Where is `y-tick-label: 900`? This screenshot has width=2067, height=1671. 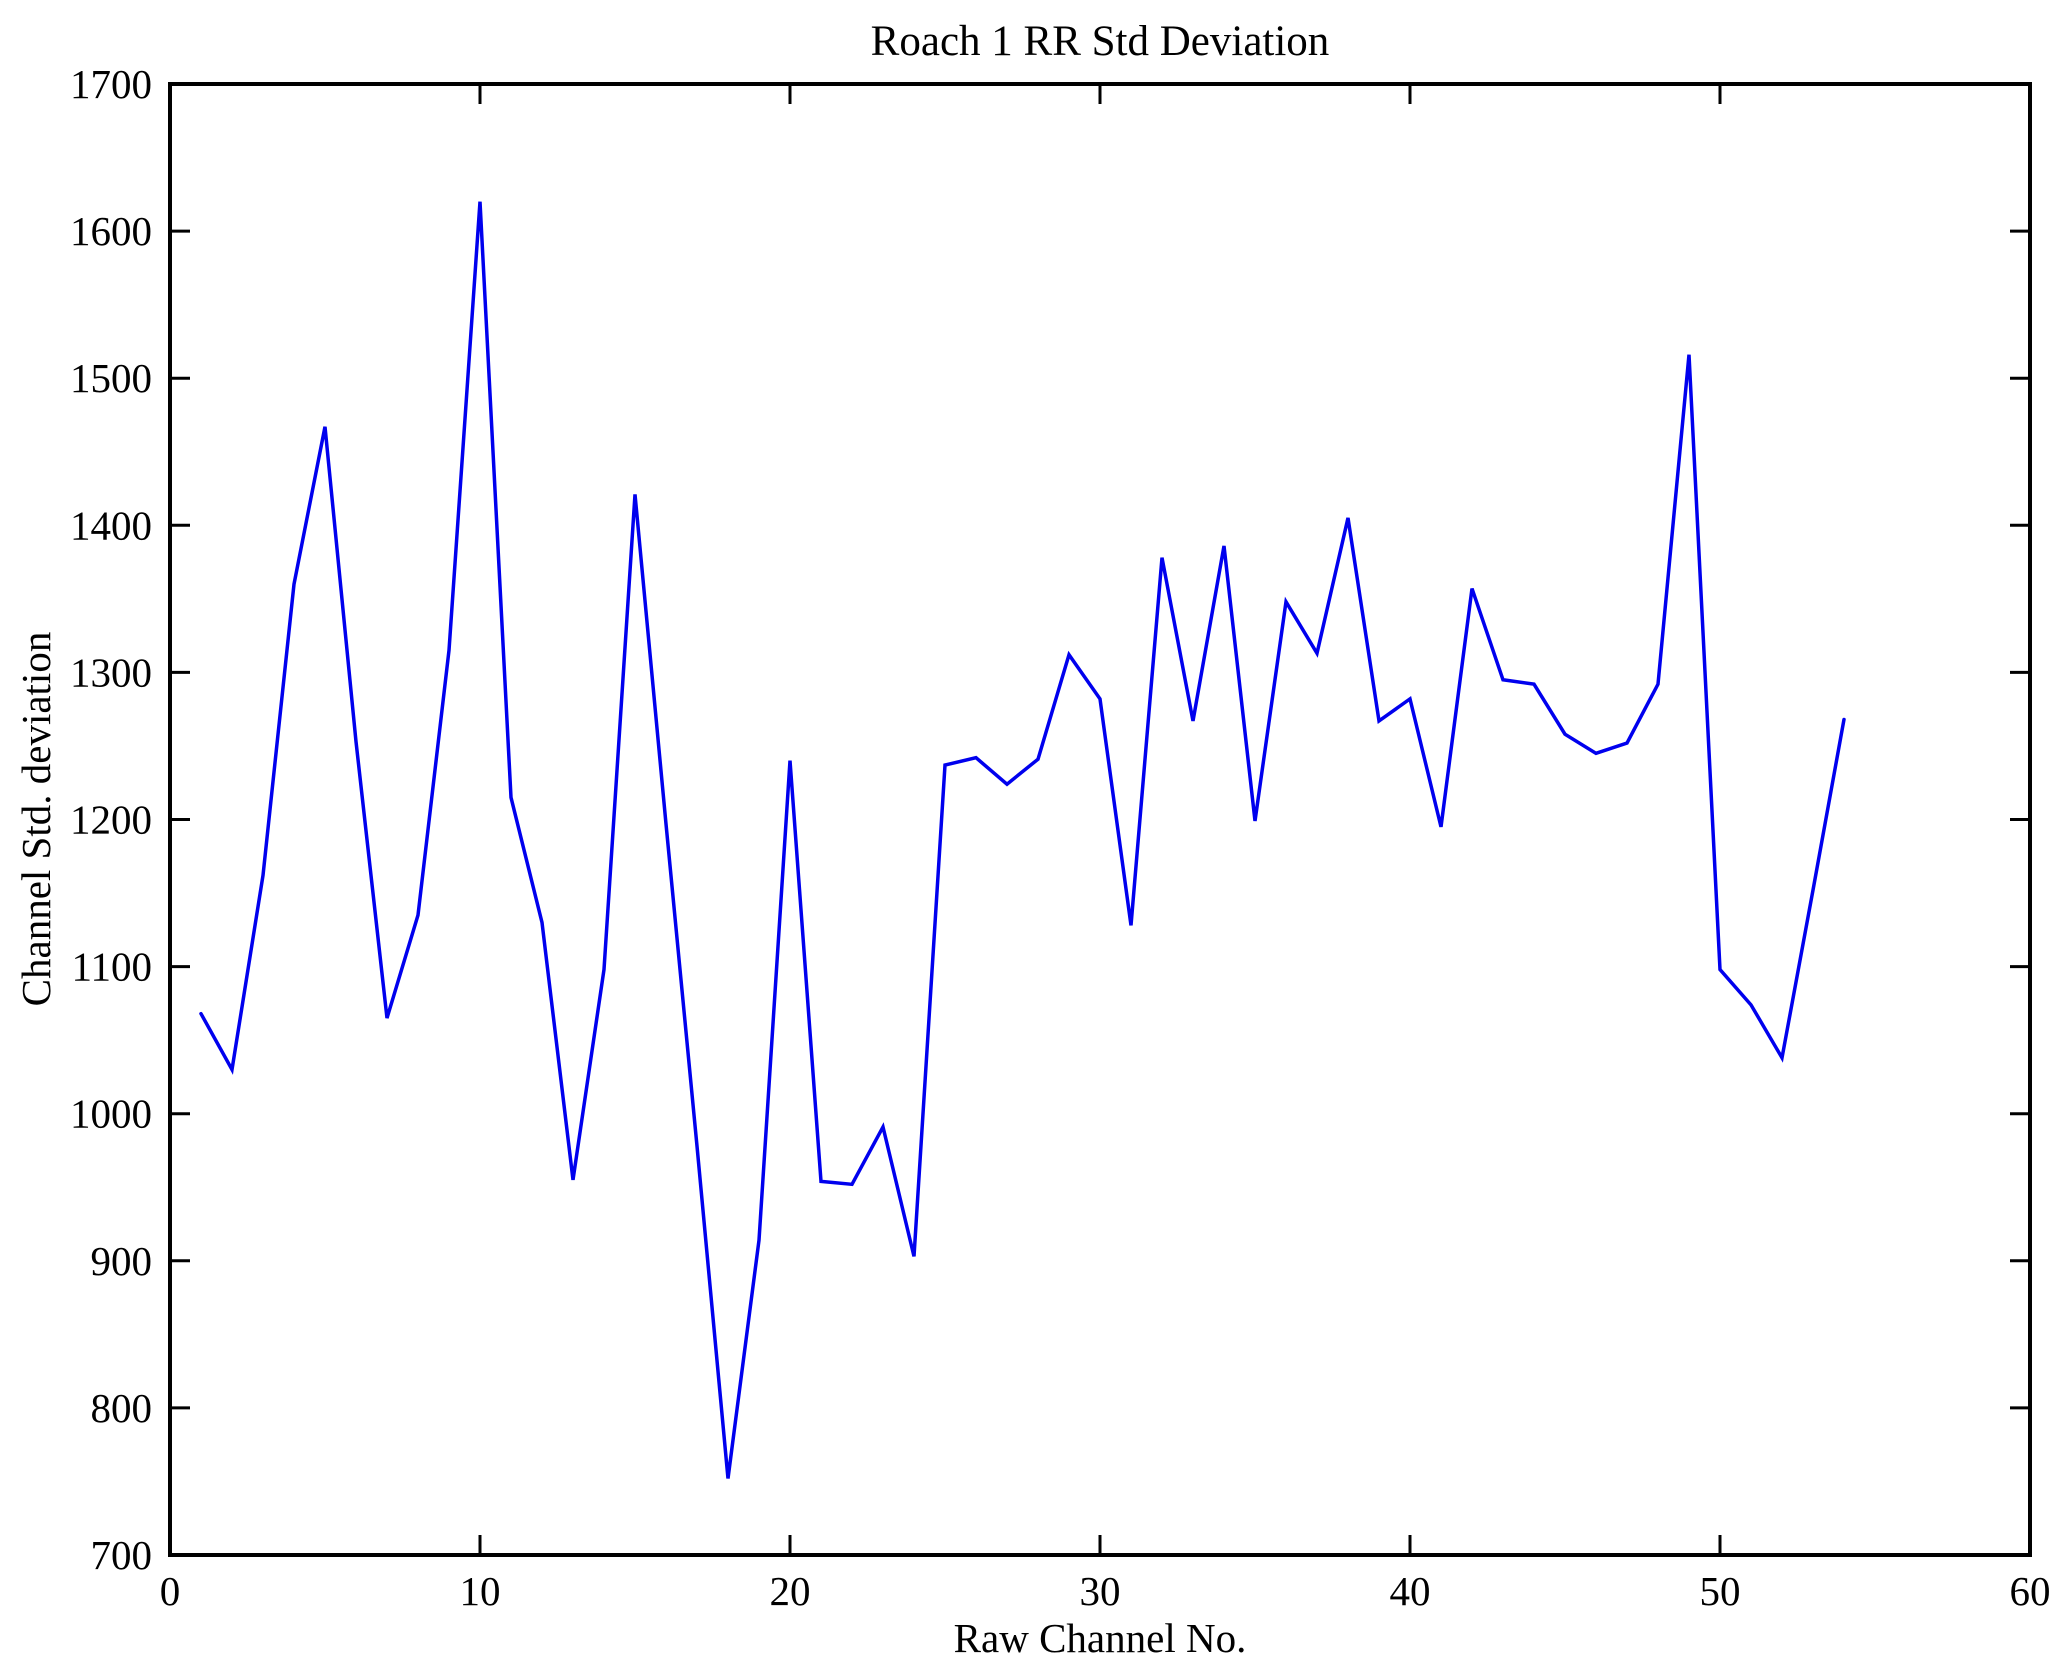
y-tick-label: 900 is located at coordinates (122, 1261).